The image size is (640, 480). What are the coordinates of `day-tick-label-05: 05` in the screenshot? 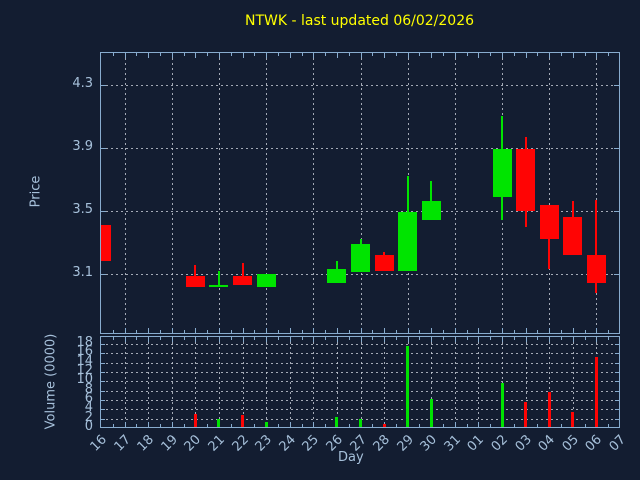 It's located at (570, 443).